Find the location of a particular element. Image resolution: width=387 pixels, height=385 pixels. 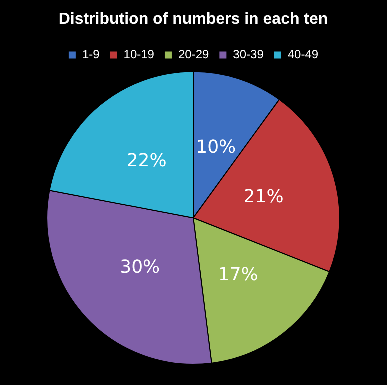

data-label: 21% is located at coordinates (264, 197).